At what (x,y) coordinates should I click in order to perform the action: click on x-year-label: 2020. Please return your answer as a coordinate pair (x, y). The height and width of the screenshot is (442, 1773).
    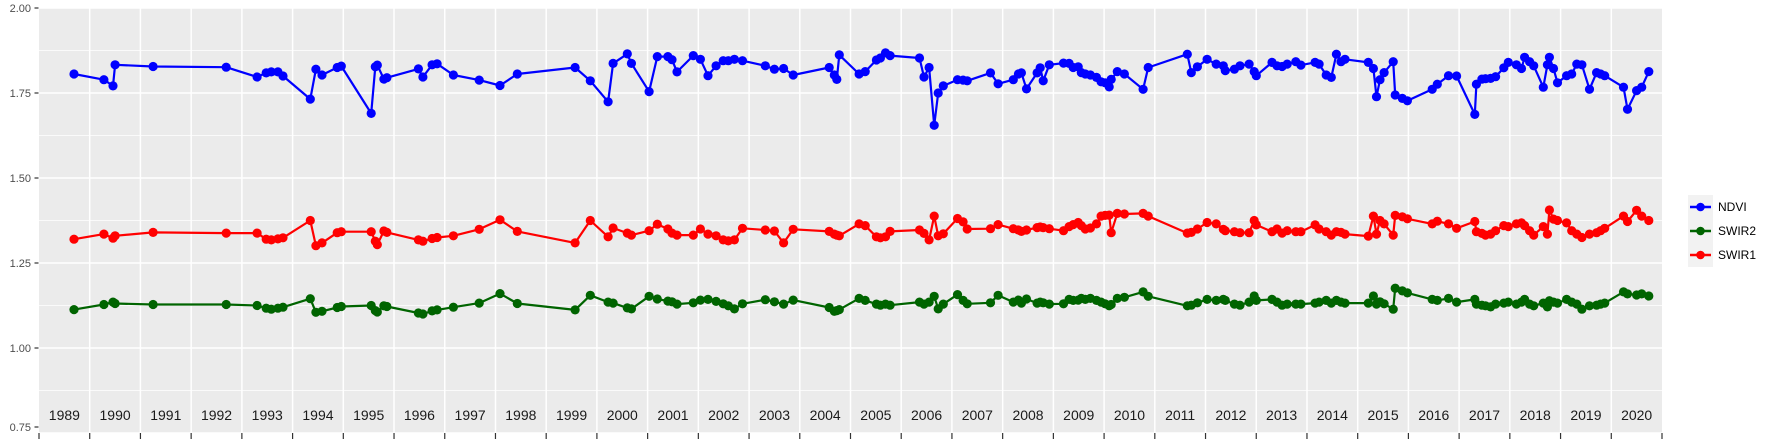
    Looking at the image, I should click on (1636, 415).